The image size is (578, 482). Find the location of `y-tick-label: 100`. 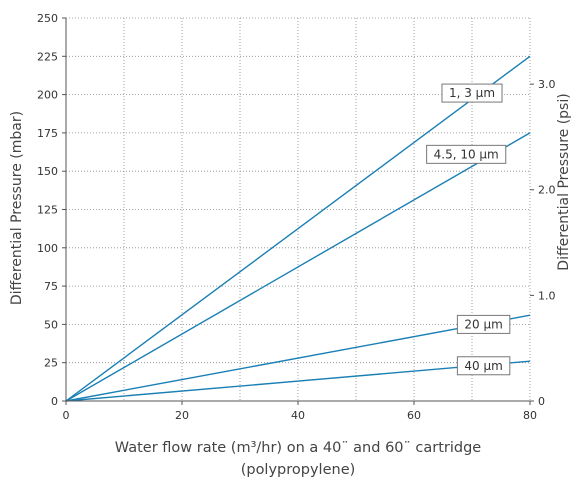

y-tick-label: 100 is located at coordinates (47, 248).